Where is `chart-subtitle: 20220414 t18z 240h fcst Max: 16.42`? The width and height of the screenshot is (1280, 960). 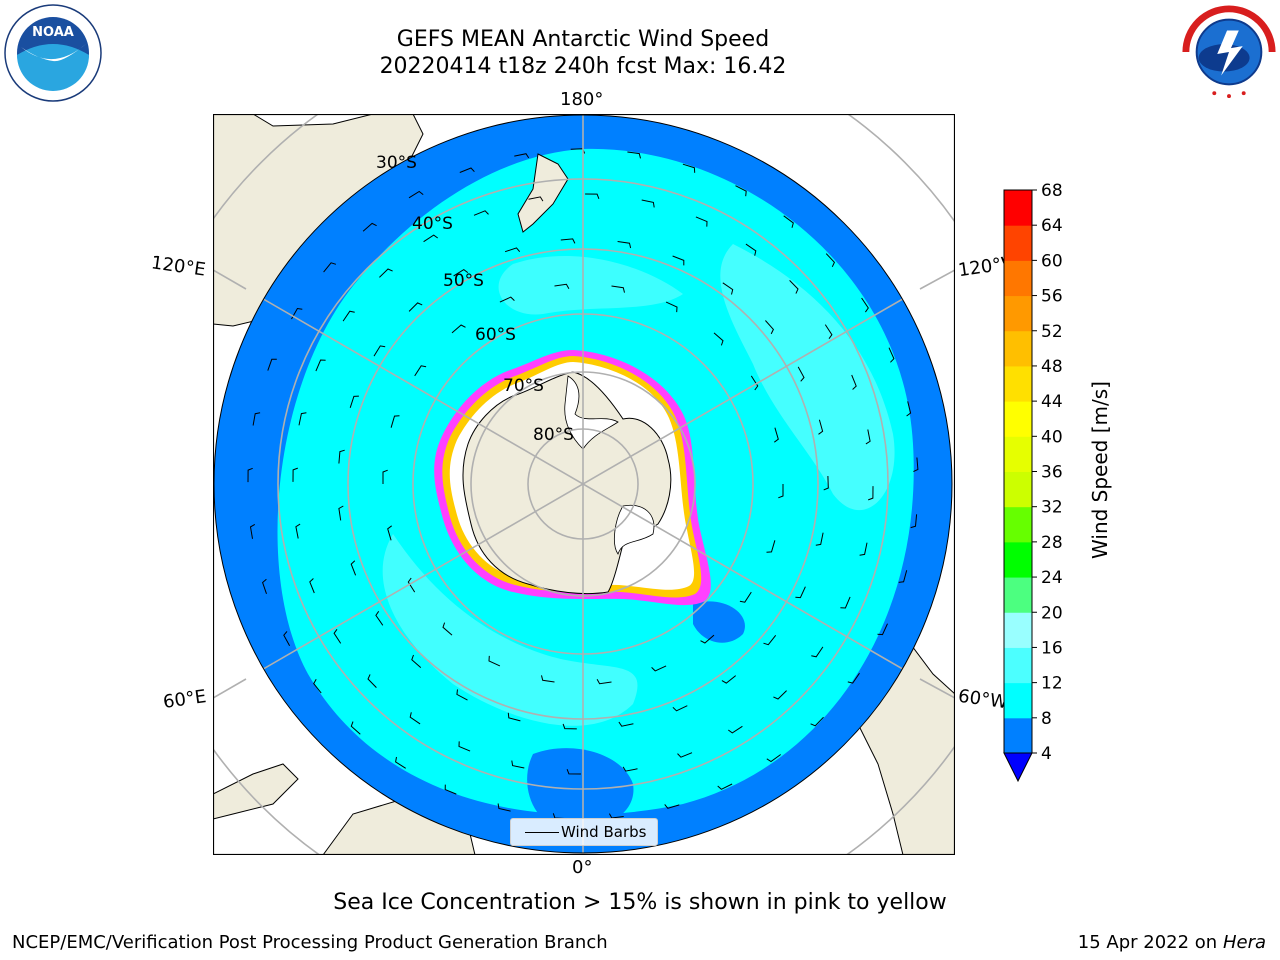 chart-subtitle: 20220414 t18z 240h fcst Max: 16.42 is located at coordinates (583, 66).